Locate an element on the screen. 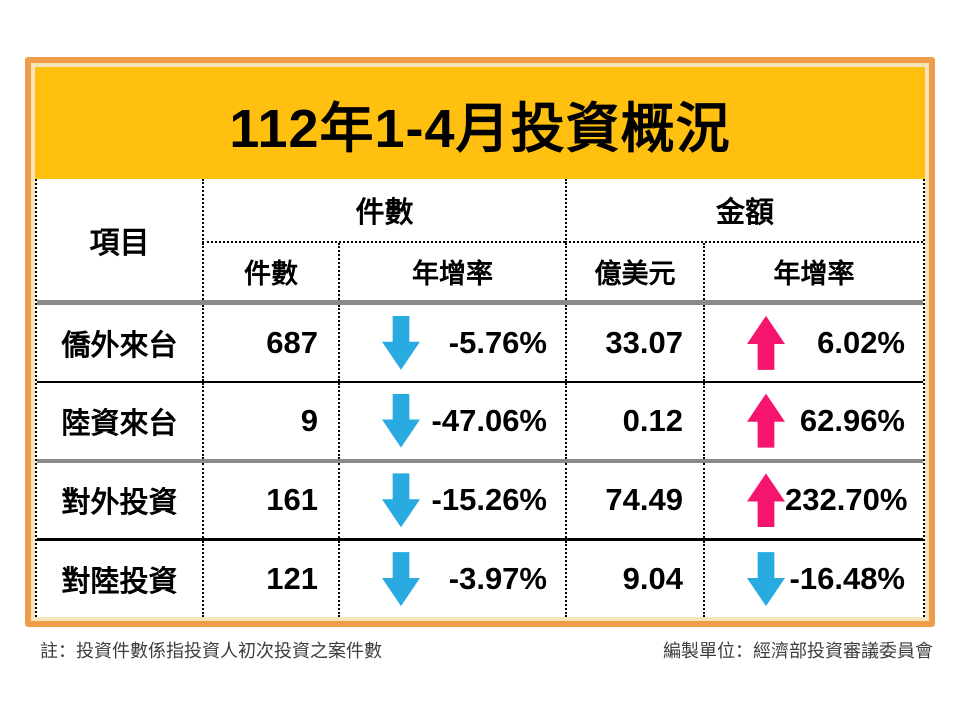 The width and height of the screenshot is (960, 720). cases-yoy-value: -5.76% is located at coordinates (497, 342).